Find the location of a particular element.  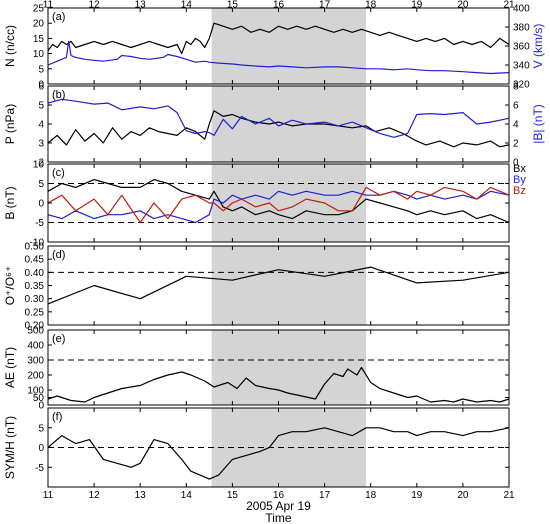

y-tick-label-b-0: 2 is located at coordinates (41, 163).